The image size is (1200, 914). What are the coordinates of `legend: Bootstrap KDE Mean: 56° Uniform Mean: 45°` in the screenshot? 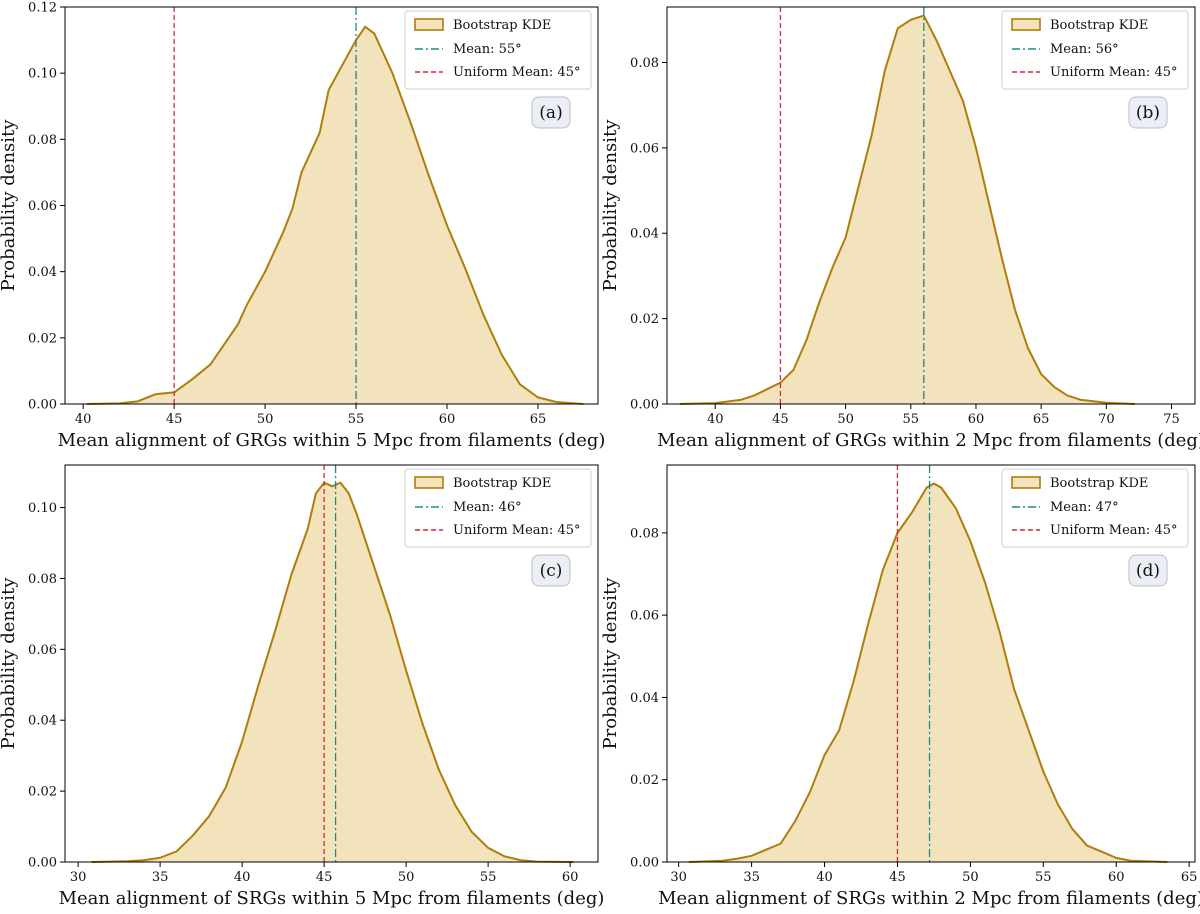 It's located at (1095, 50).